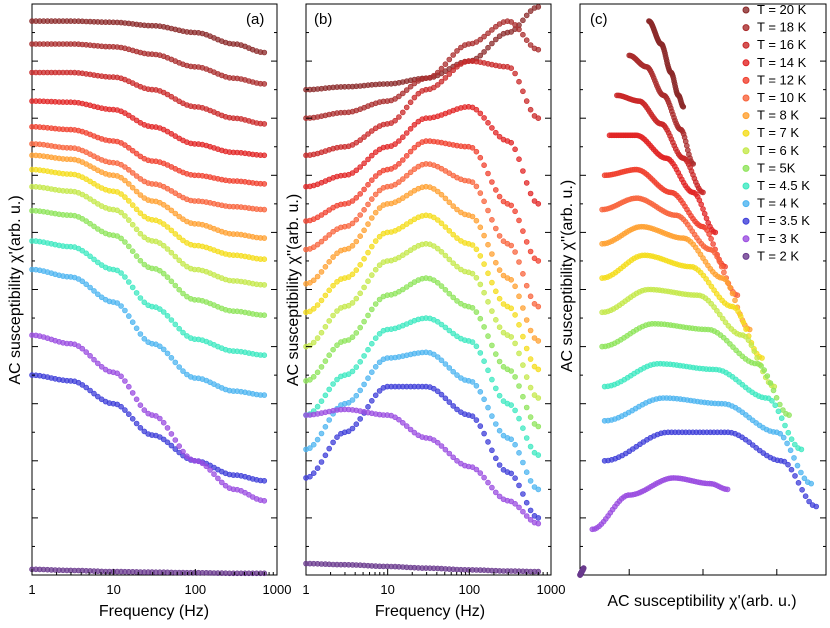 This screenshot has height=628, width=830. I want to click on panel-a-y-axis-label: AC susceptibility χ'(arb. u.), so click(15, 289).